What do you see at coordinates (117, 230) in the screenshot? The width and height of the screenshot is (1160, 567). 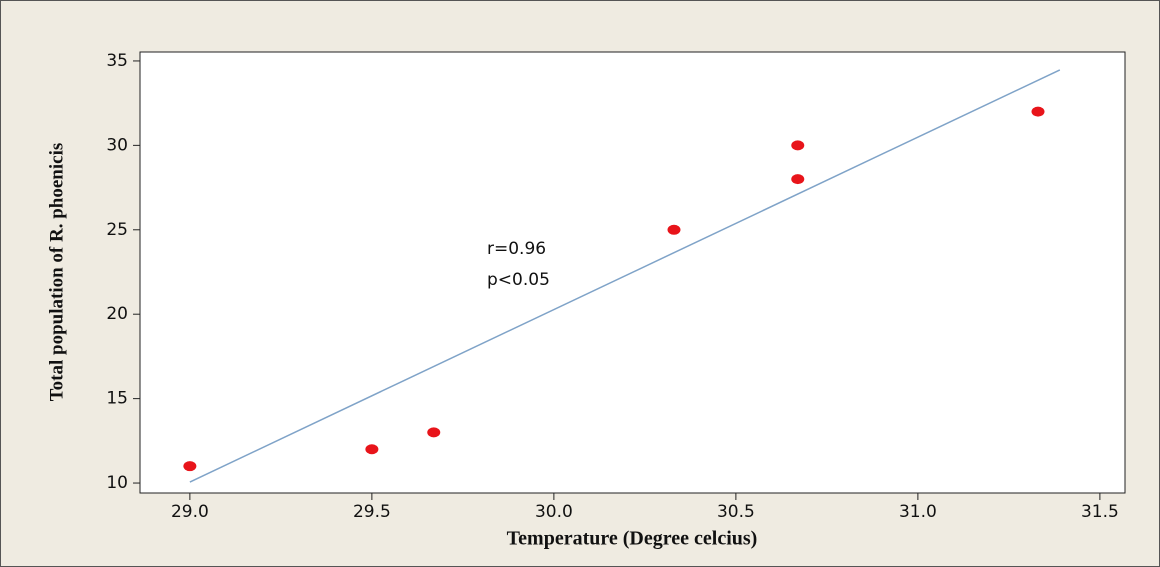 I see `y-tick-label: 25` at bounding box center [117, 230].